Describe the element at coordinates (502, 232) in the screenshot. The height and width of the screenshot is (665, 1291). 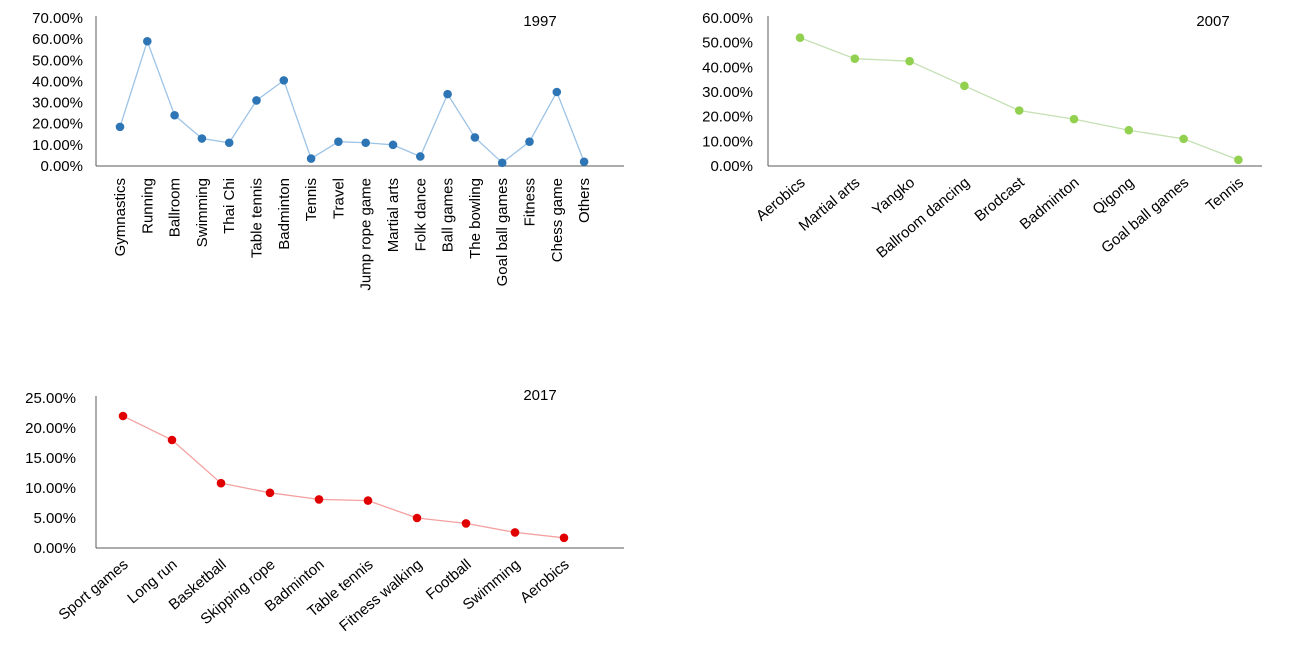
I see `x-tick-label: Goal ball games` at that location.